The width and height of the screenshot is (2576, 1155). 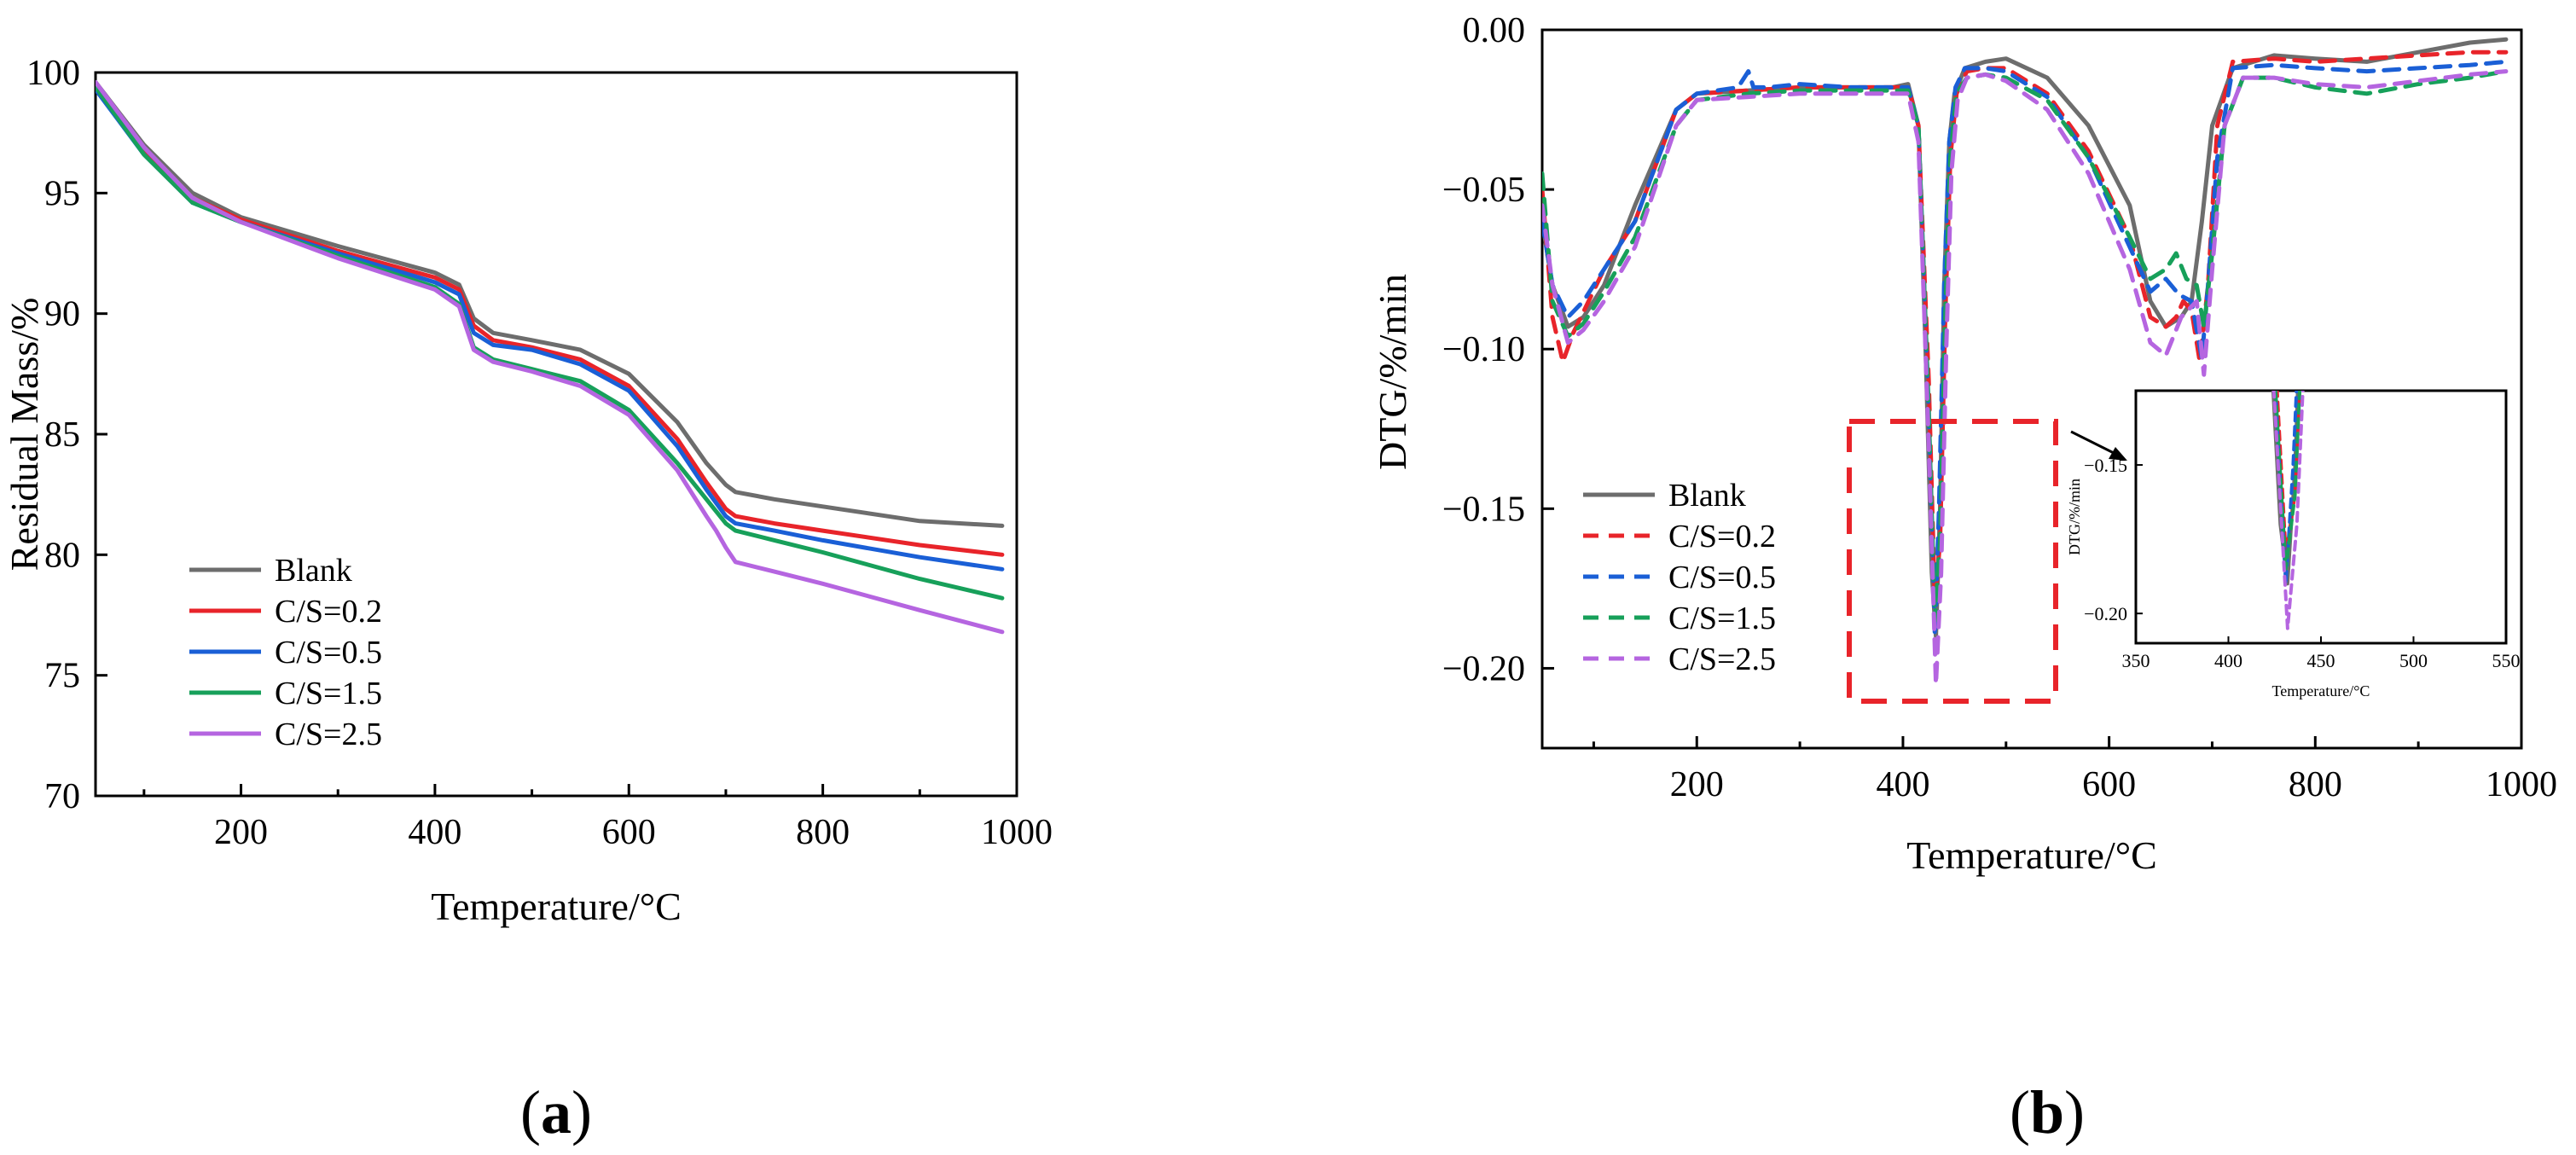 I want to click on panel-a-label: (a), so click(x=556, y=1112).